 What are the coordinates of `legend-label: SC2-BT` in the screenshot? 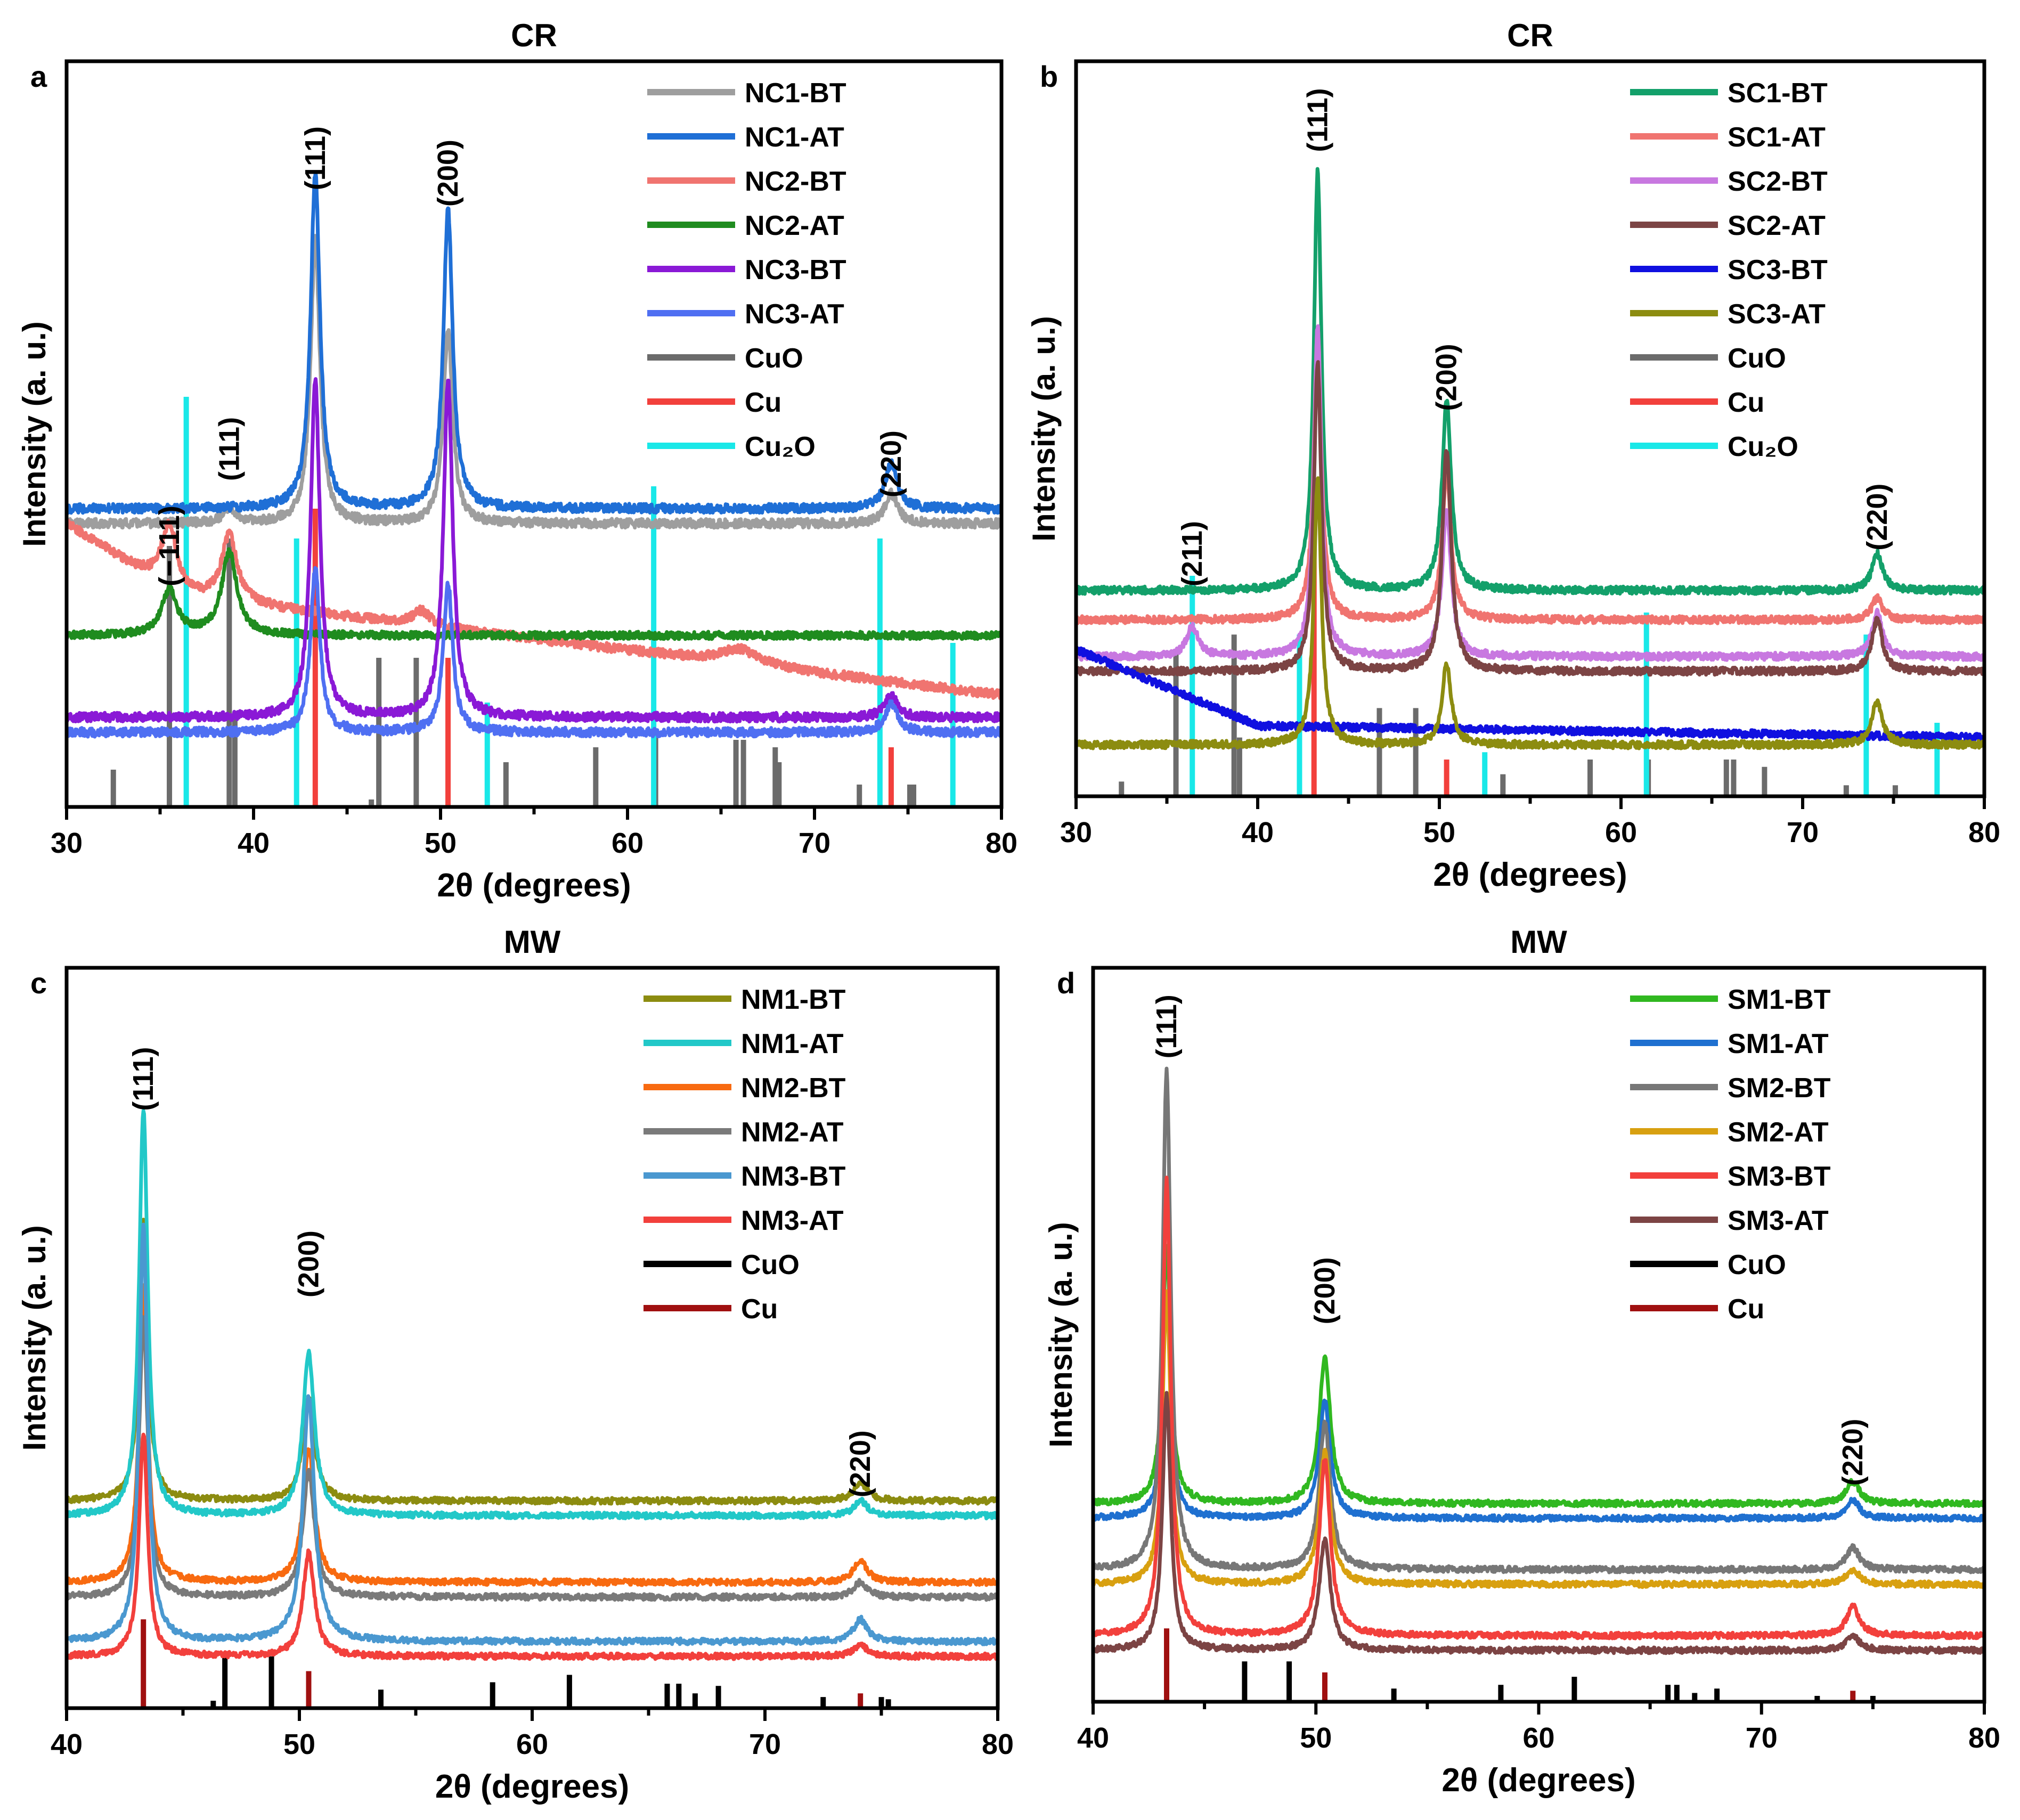 It's located at (1778, 181).